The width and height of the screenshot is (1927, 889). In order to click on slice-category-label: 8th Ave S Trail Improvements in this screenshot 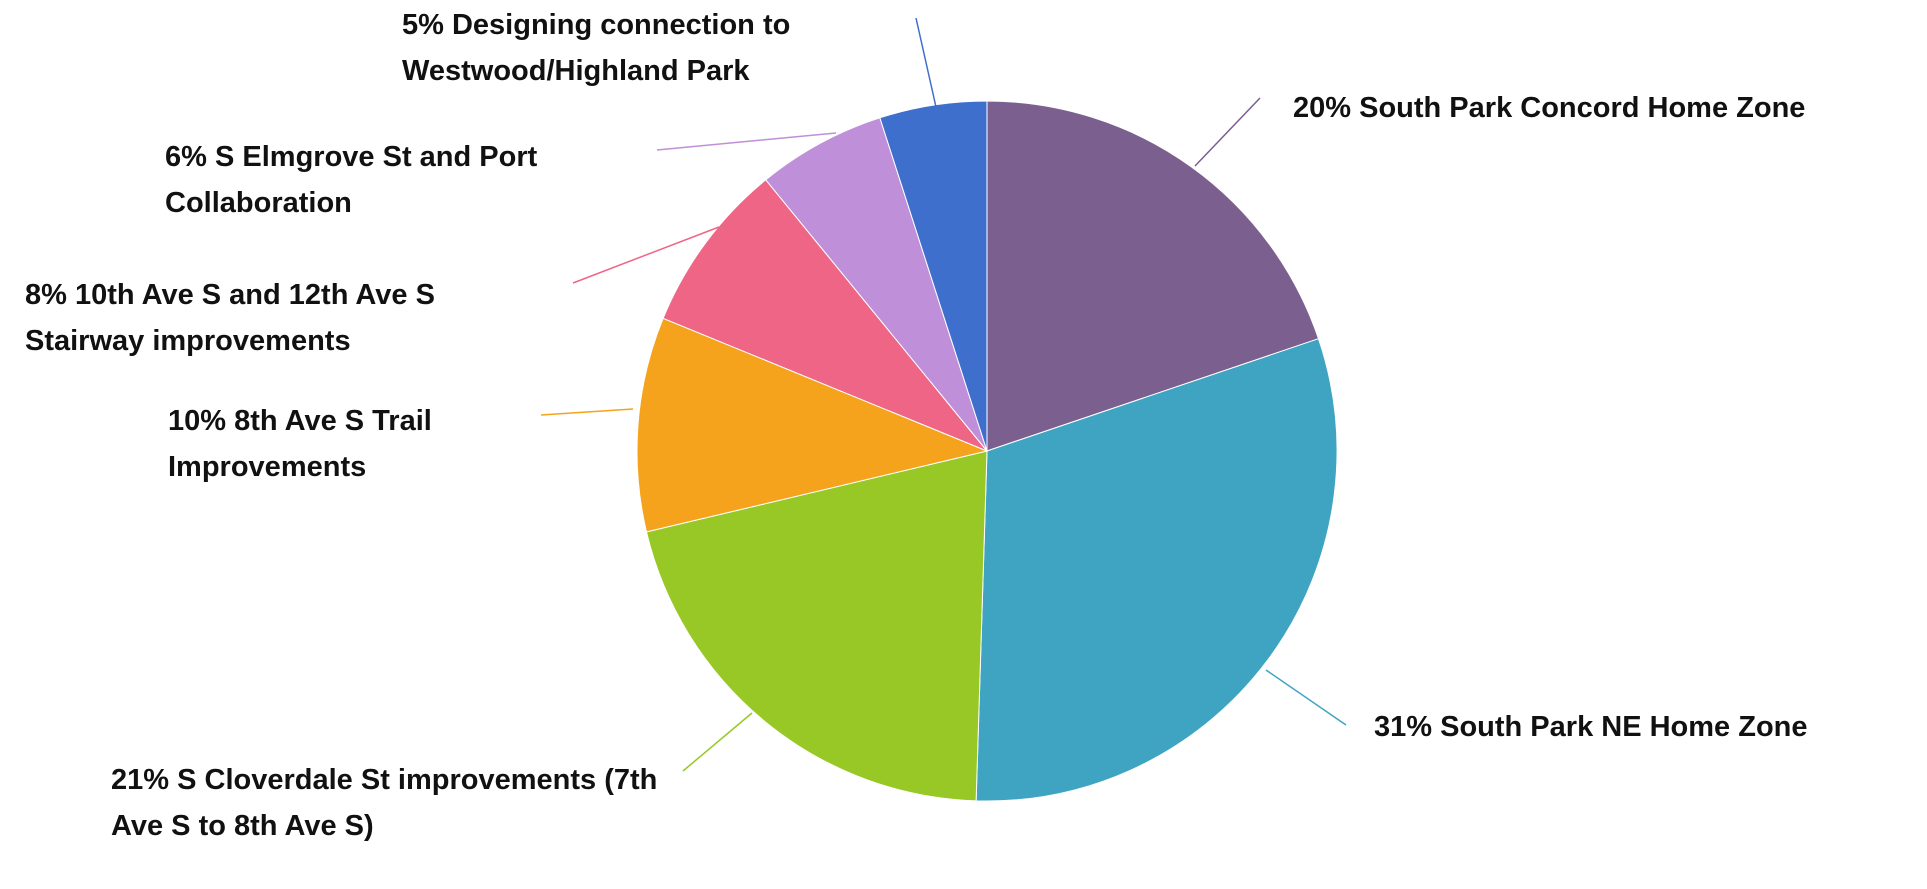, I will do `click(300, 444)`.